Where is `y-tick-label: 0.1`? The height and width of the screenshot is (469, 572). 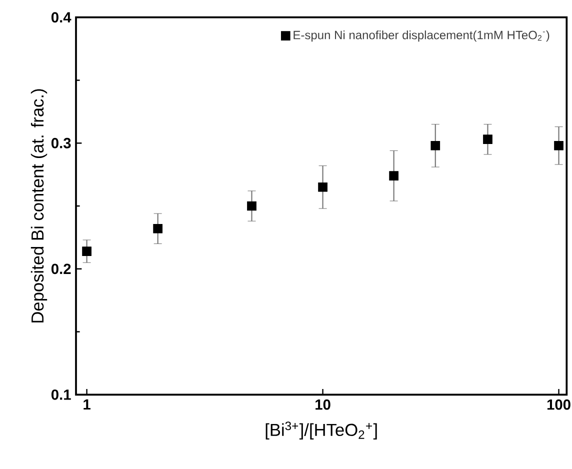
y-tick-label: 0.1 is located at coordinates (61, 394).